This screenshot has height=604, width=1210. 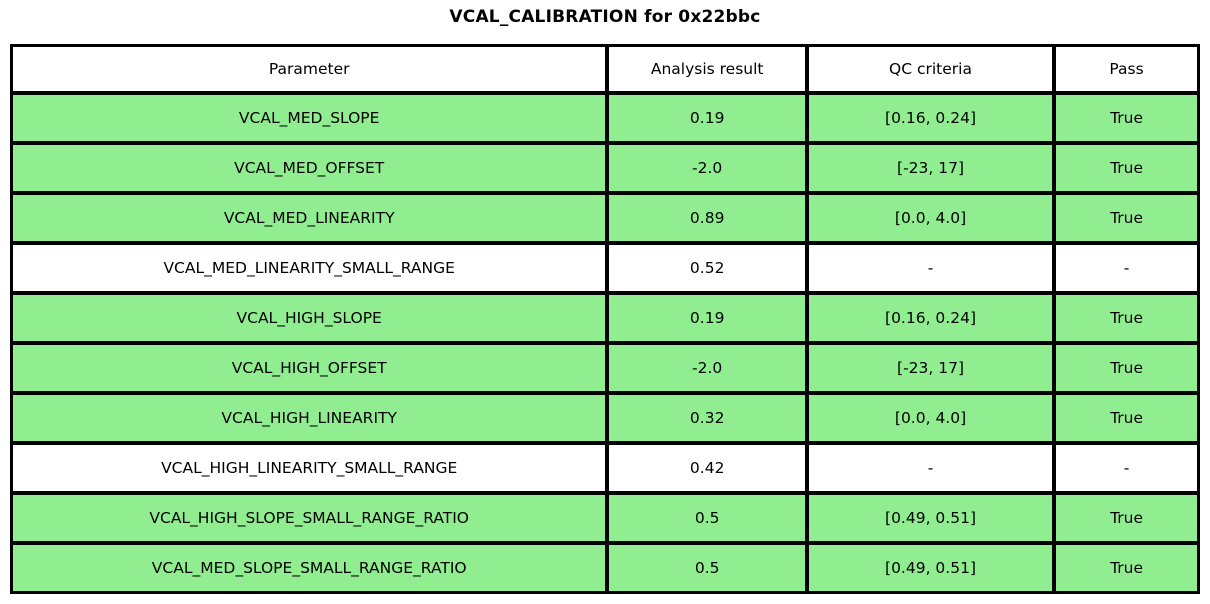 What do you see at coordinates (707, 69) in the screenshot?
I see `col-header-analysis-result: Analysis result` at bounding box center [707, 69].